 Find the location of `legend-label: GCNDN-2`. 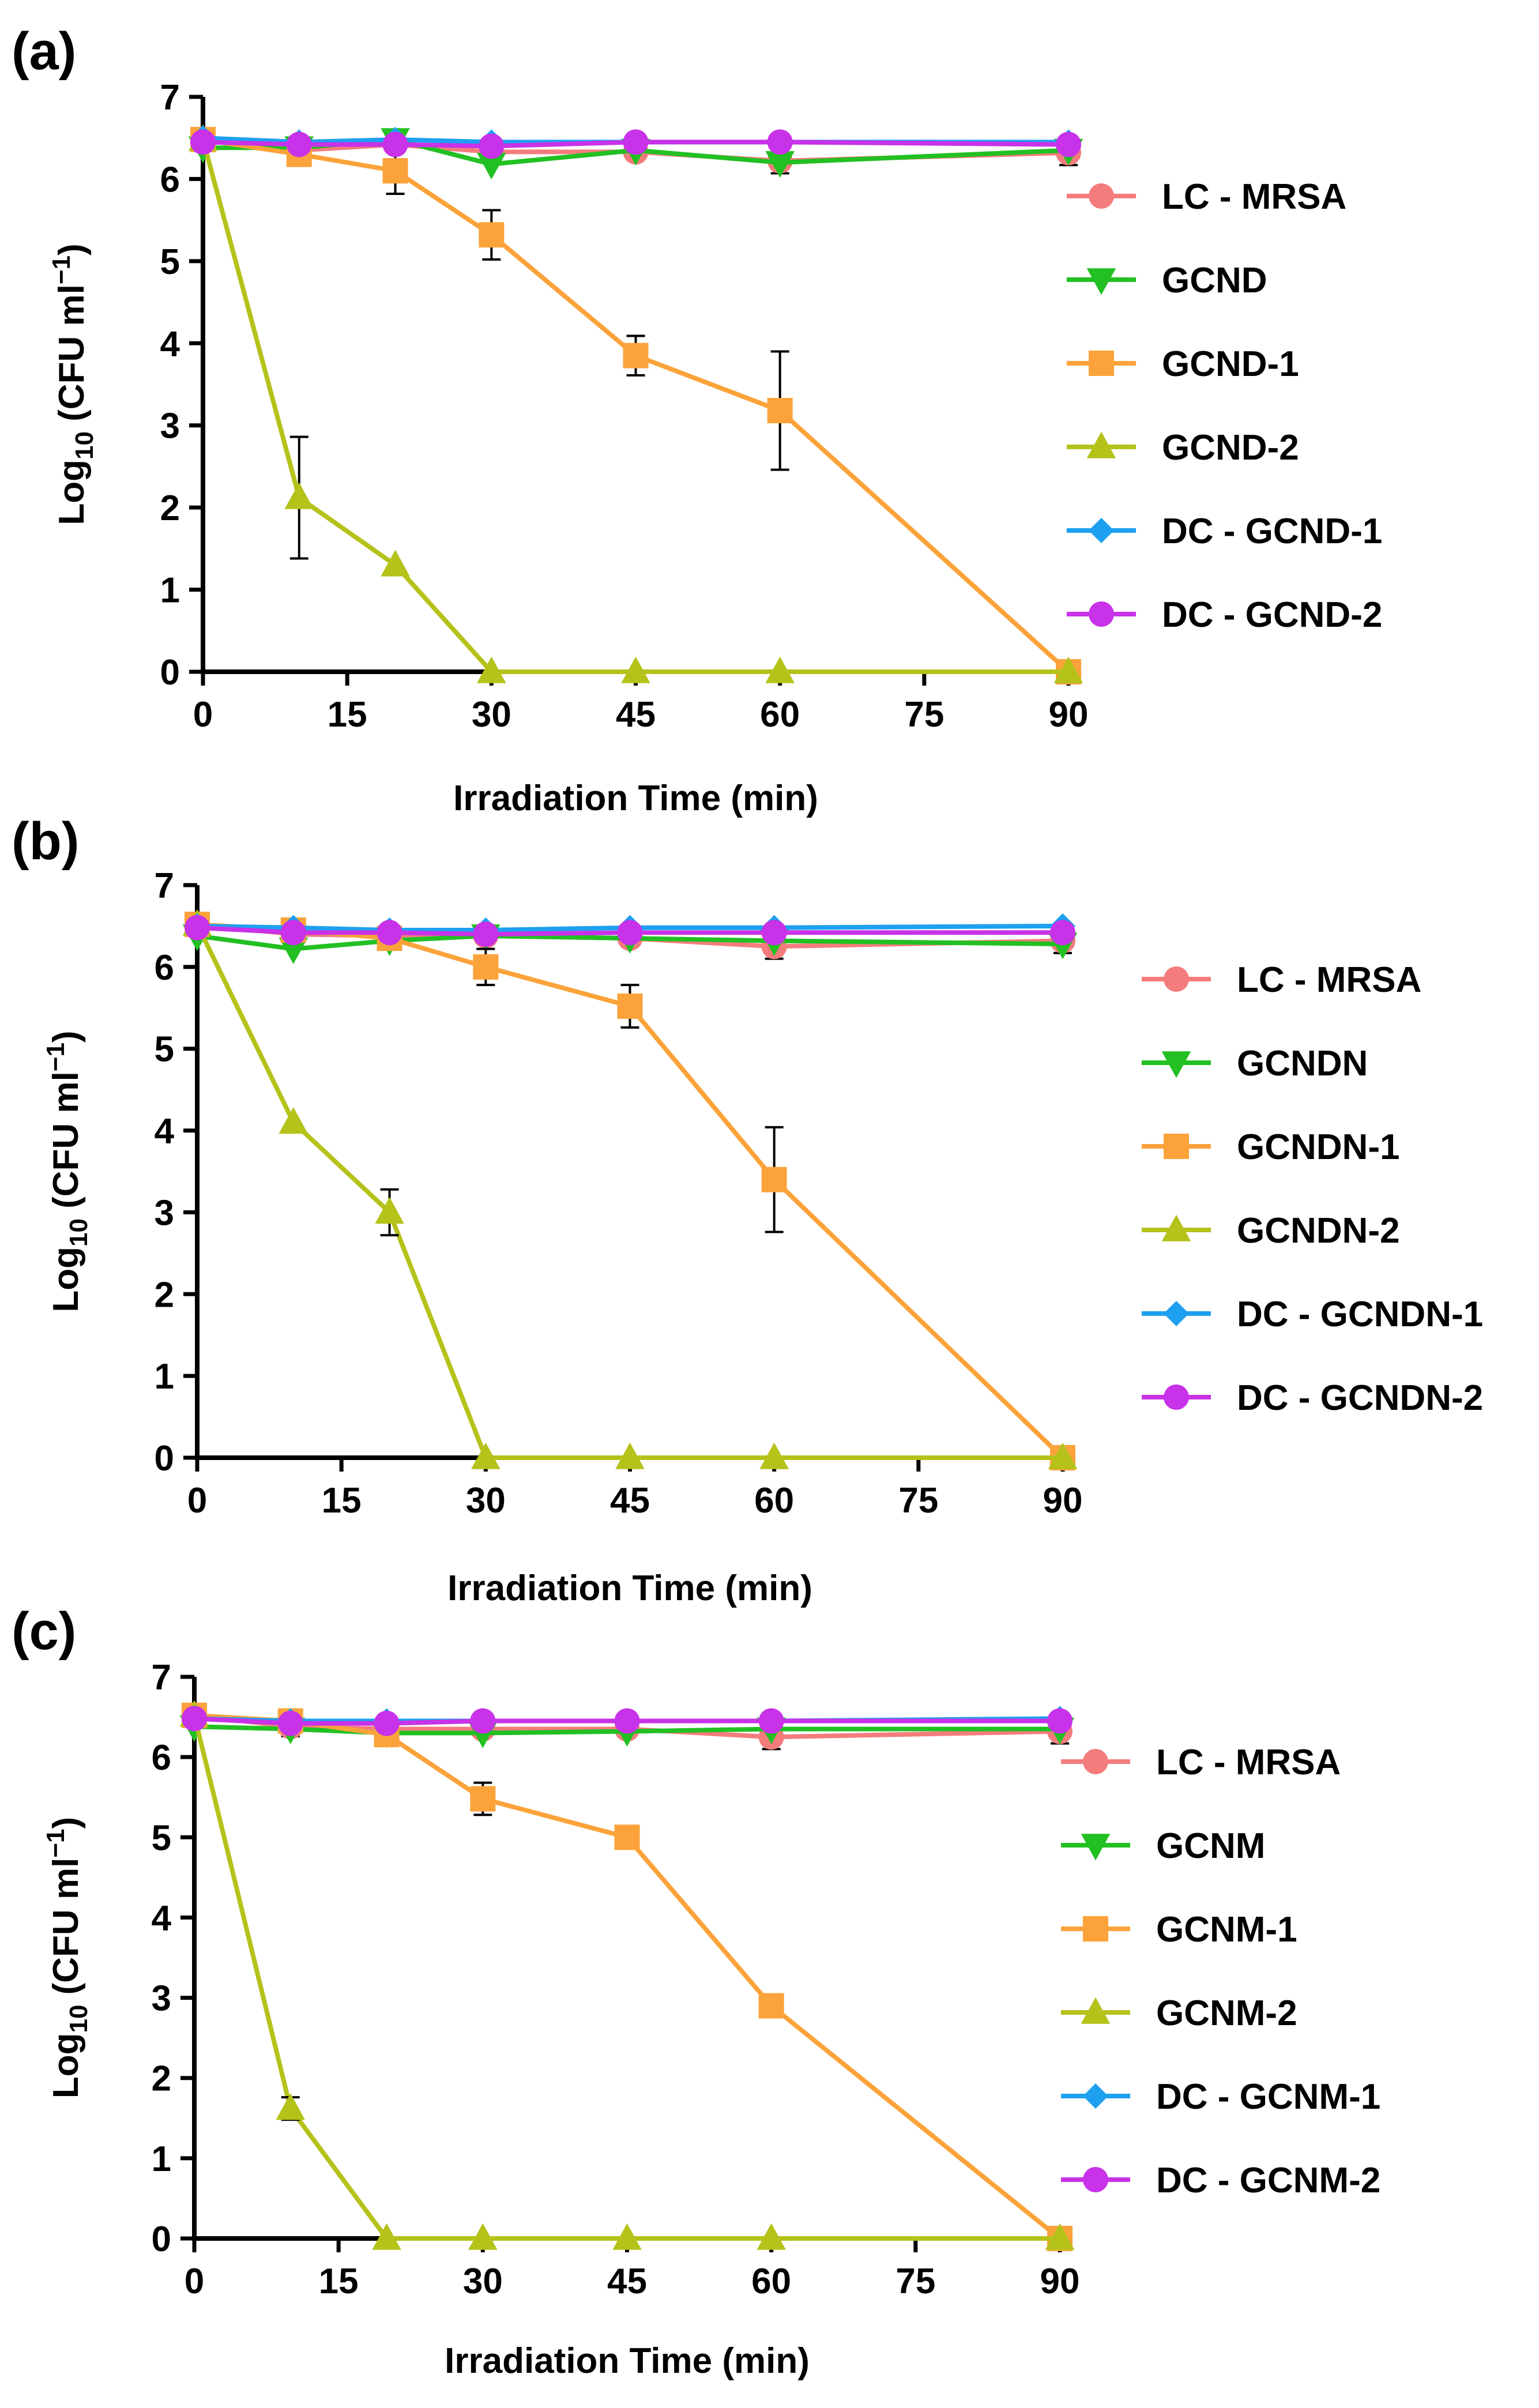

legend-label: GCNDN-2 is located at coordinates (1318, 1231).